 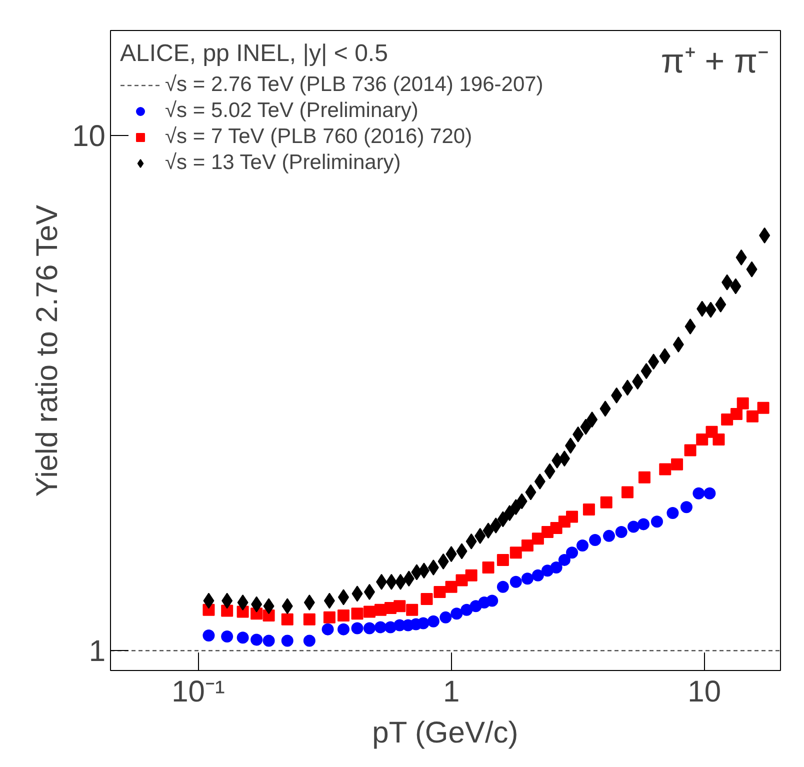 What do you see at coordinates (318, 137) in the screenshot?
I see `legend-label: √s = 7 TeV (PLB 760 (2016) 720)` at bounding box center [318, 137].